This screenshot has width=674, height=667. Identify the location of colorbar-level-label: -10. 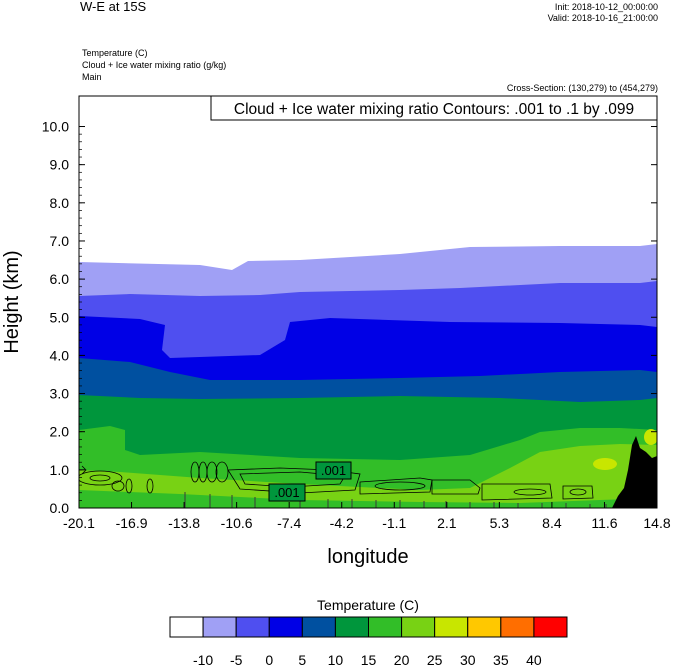
(203, 659).